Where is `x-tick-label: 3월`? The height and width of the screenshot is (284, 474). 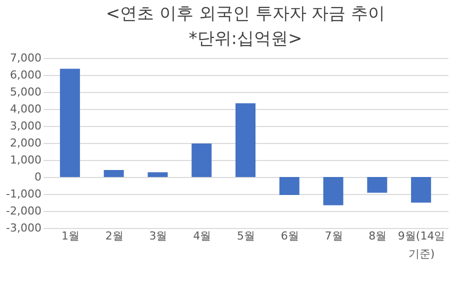
x-tick-label: 3월 is located at coordinates (158, 236).